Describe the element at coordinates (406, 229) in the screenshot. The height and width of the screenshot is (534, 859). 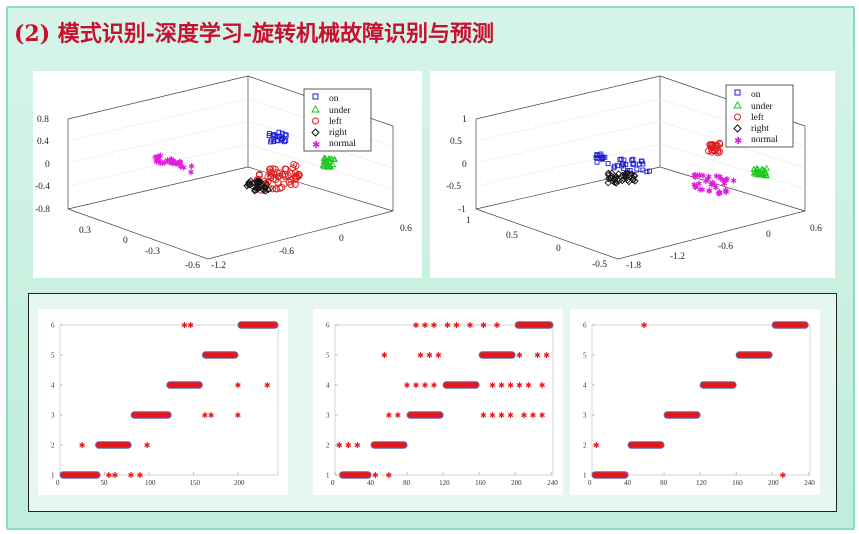
I see `y-tick: 0.6` at that location.